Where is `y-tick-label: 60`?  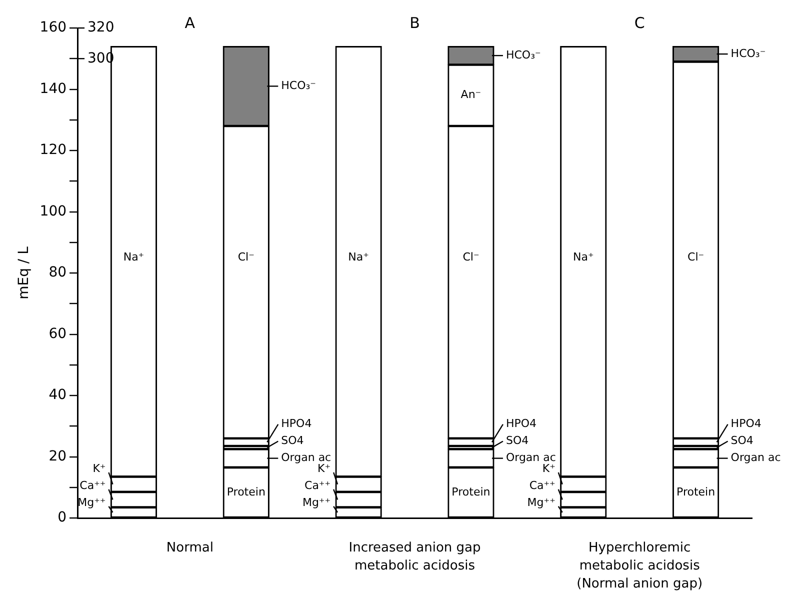 y-tick-label: 60 is located at coordinates (57, 334).